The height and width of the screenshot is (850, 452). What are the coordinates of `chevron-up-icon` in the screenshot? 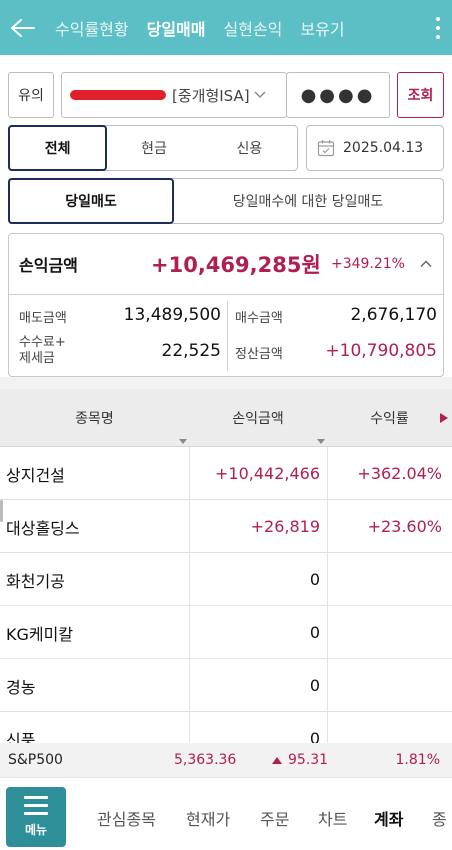 It's located at (426, 264).